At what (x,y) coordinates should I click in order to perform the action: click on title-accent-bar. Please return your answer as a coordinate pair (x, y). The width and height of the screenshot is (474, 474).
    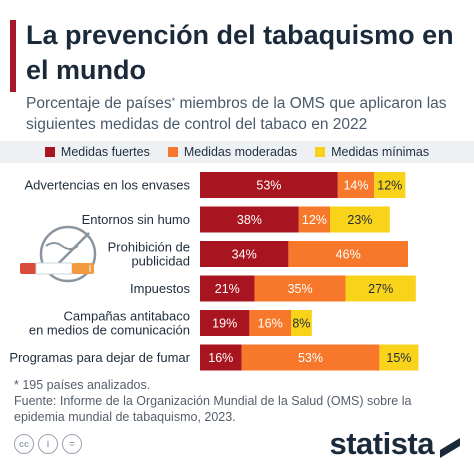
    Looking at the image, I should click on (13, 56).